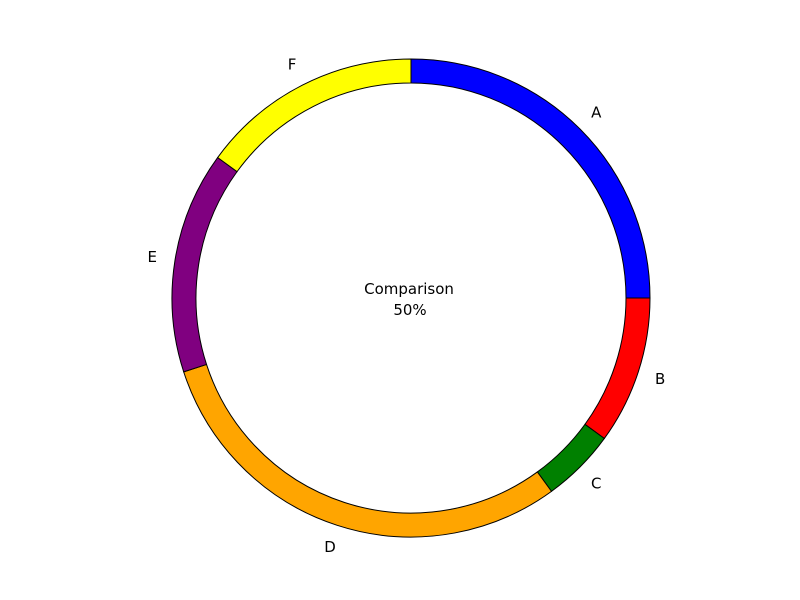 Image resolution: width=800 pixels, height=600 pixels. I want to click on slice-label-b: B, so click(660, 379).